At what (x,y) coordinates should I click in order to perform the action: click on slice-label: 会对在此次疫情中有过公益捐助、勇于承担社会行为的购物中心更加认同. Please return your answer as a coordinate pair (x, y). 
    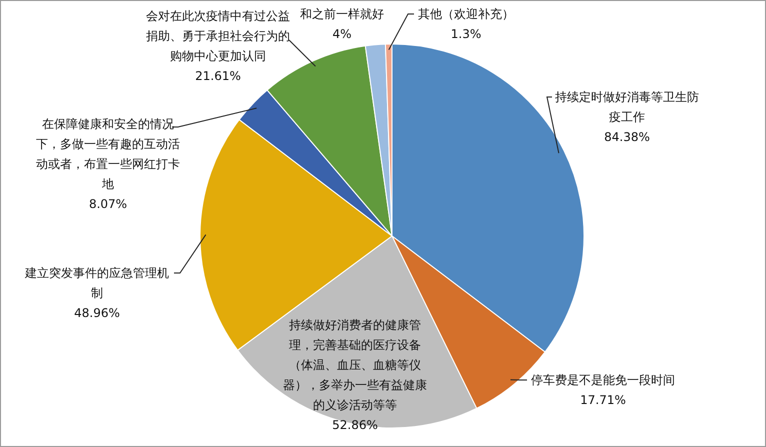
    Looking at the image, I should click on (218, 36).